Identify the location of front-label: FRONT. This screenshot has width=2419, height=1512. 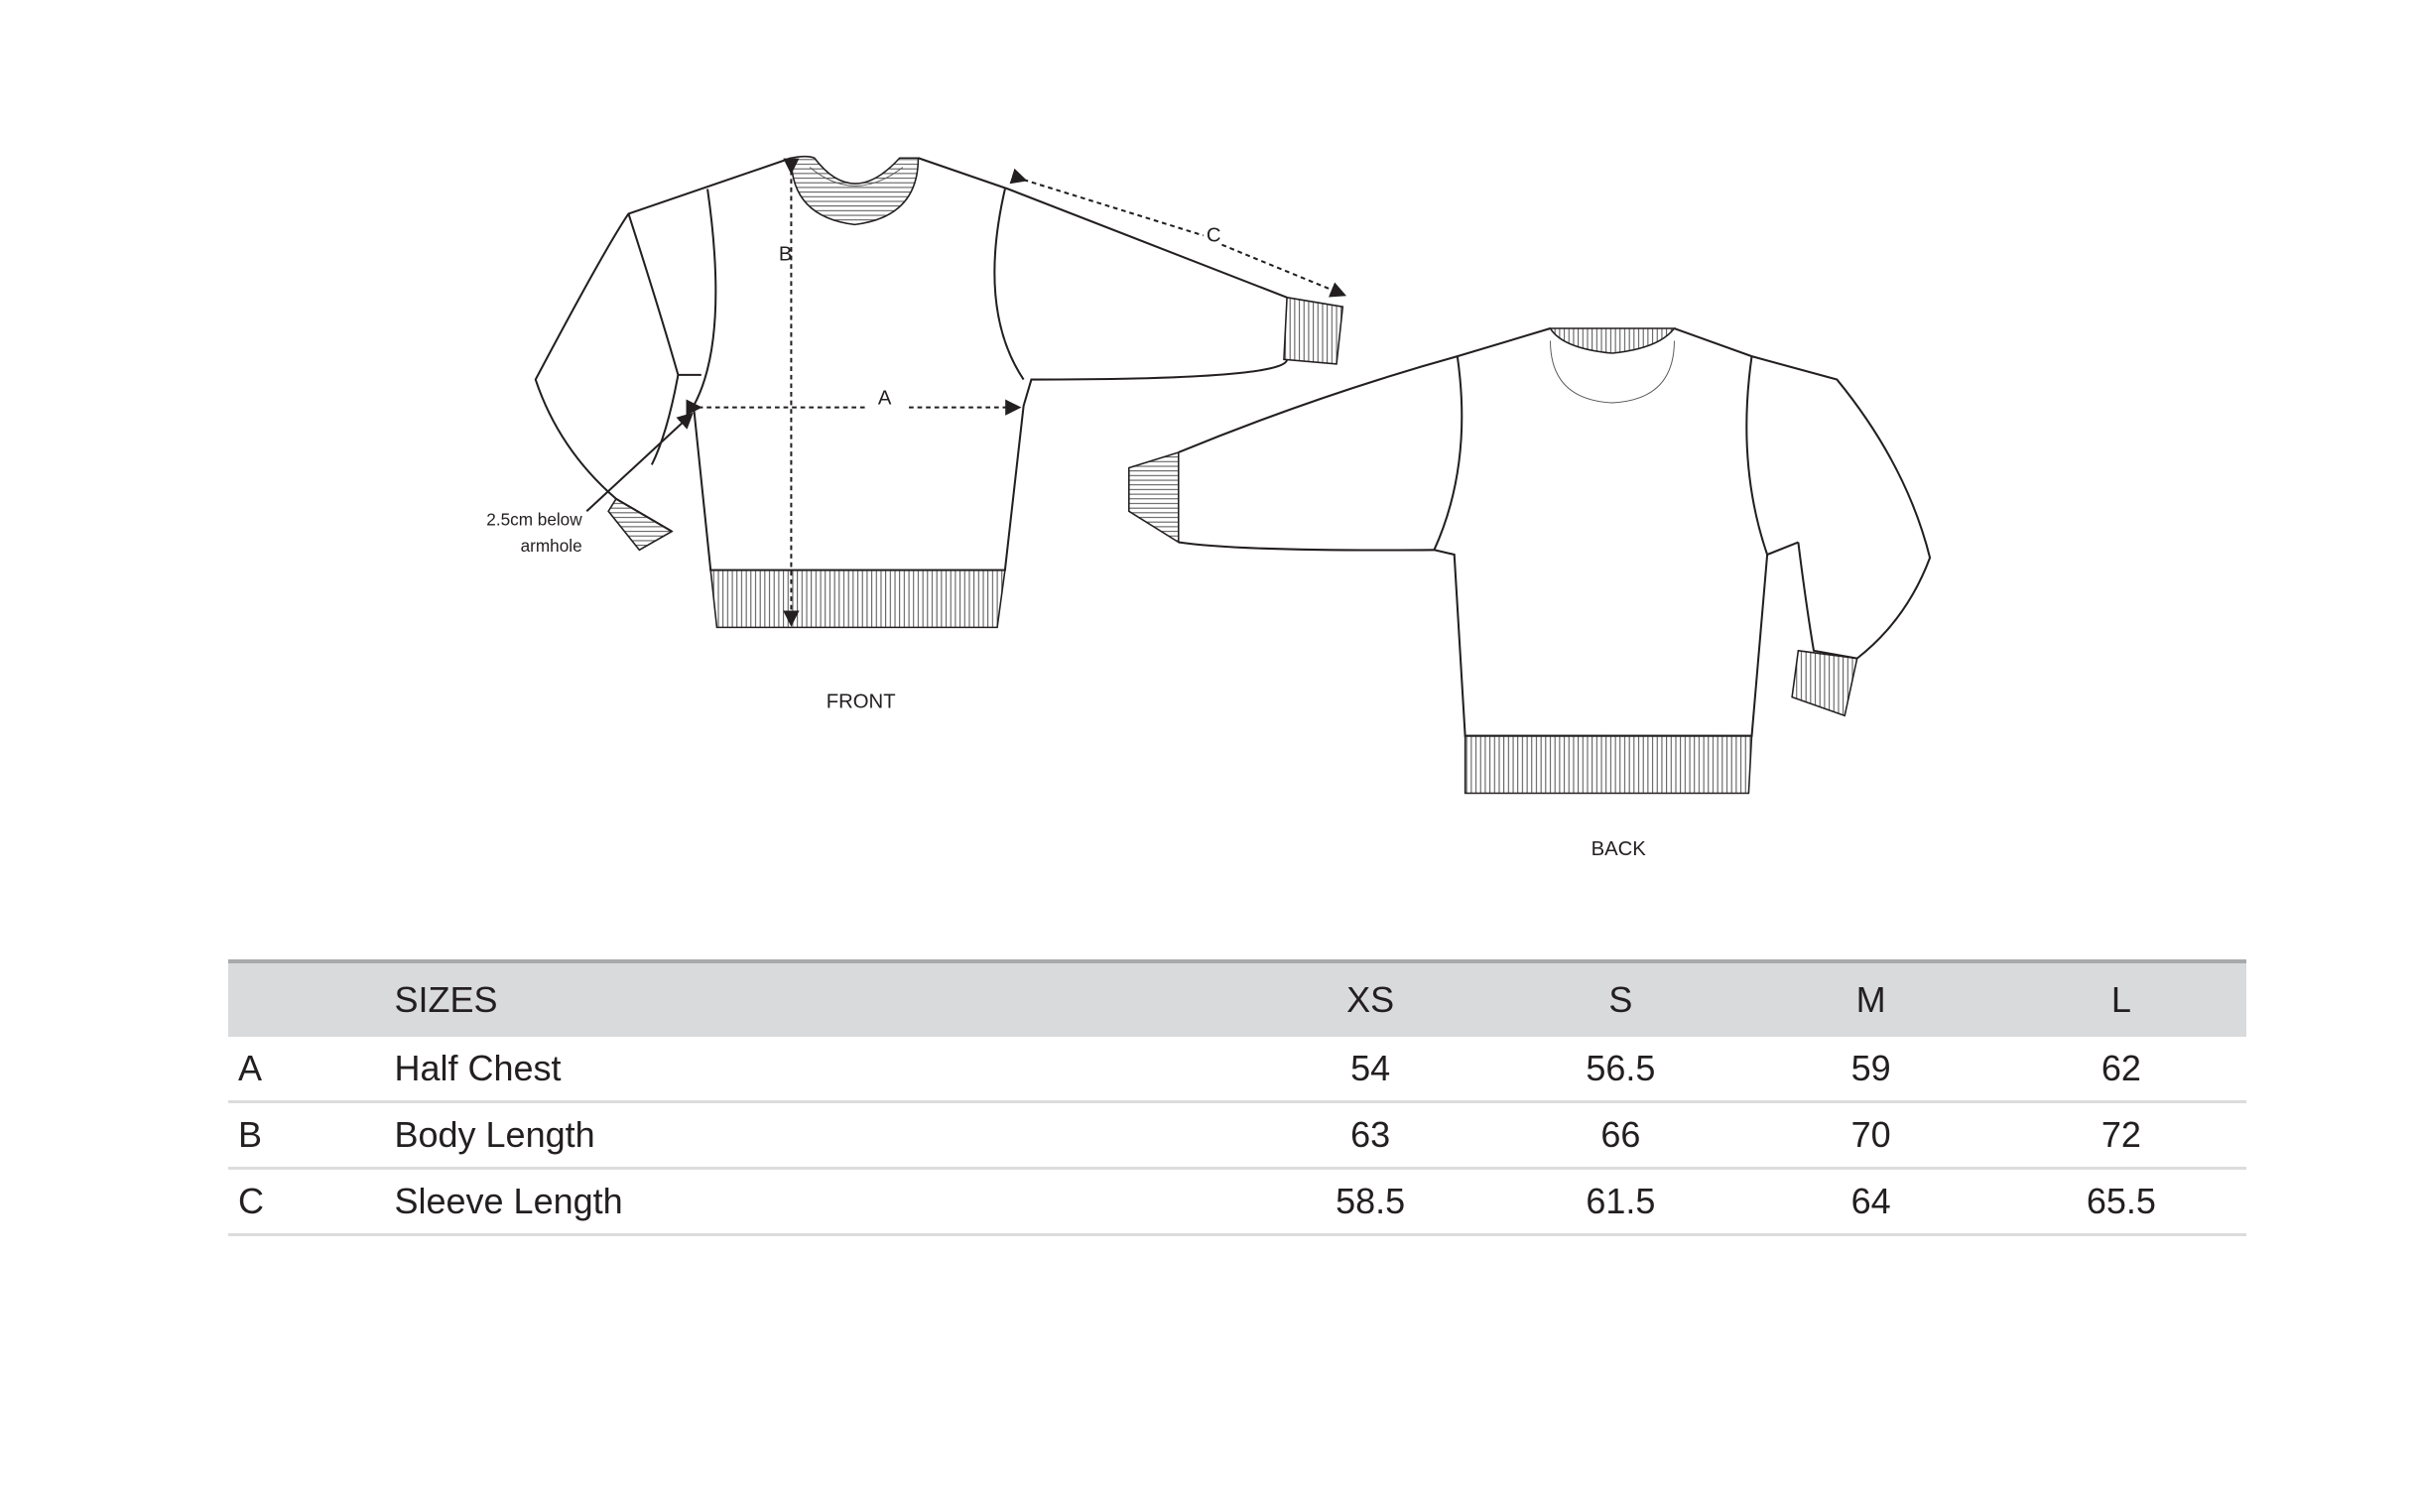
(861, 702).